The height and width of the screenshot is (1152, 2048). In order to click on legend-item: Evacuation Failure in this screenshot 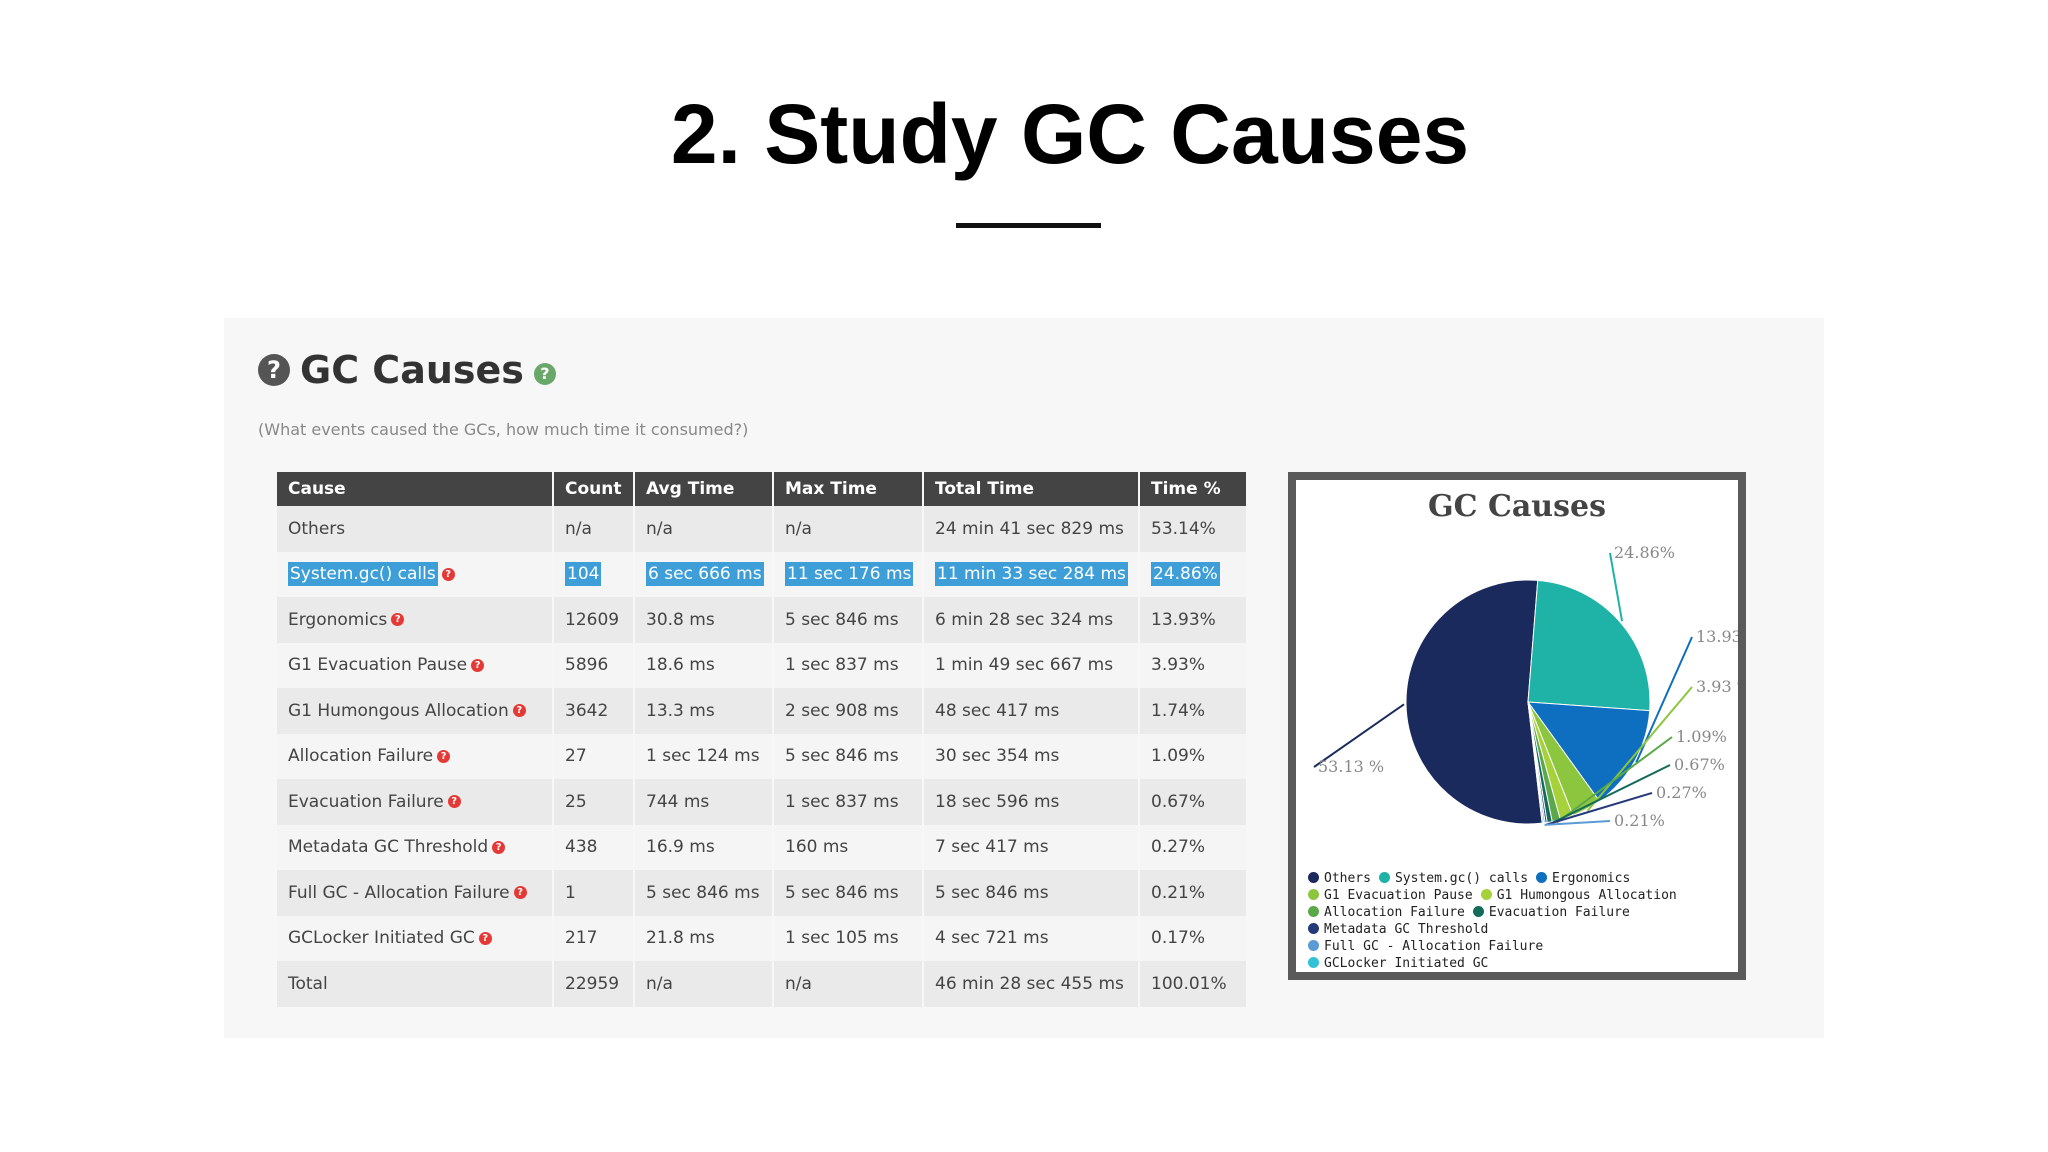, I will do `click(1551, 912)`.